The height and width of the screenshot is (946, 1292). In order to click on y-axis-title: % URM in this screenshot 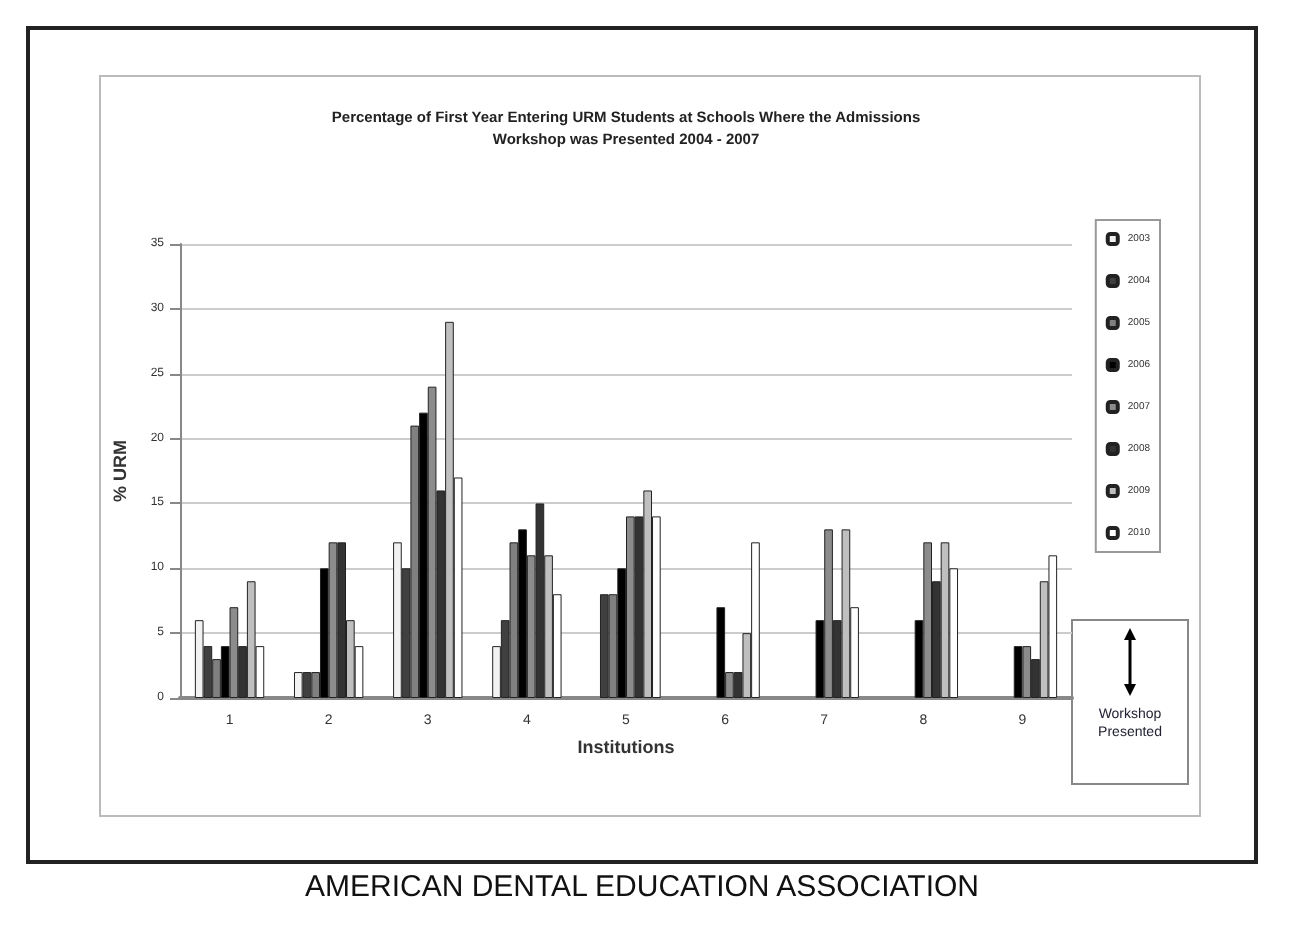, I will do `click(119, 471)`.